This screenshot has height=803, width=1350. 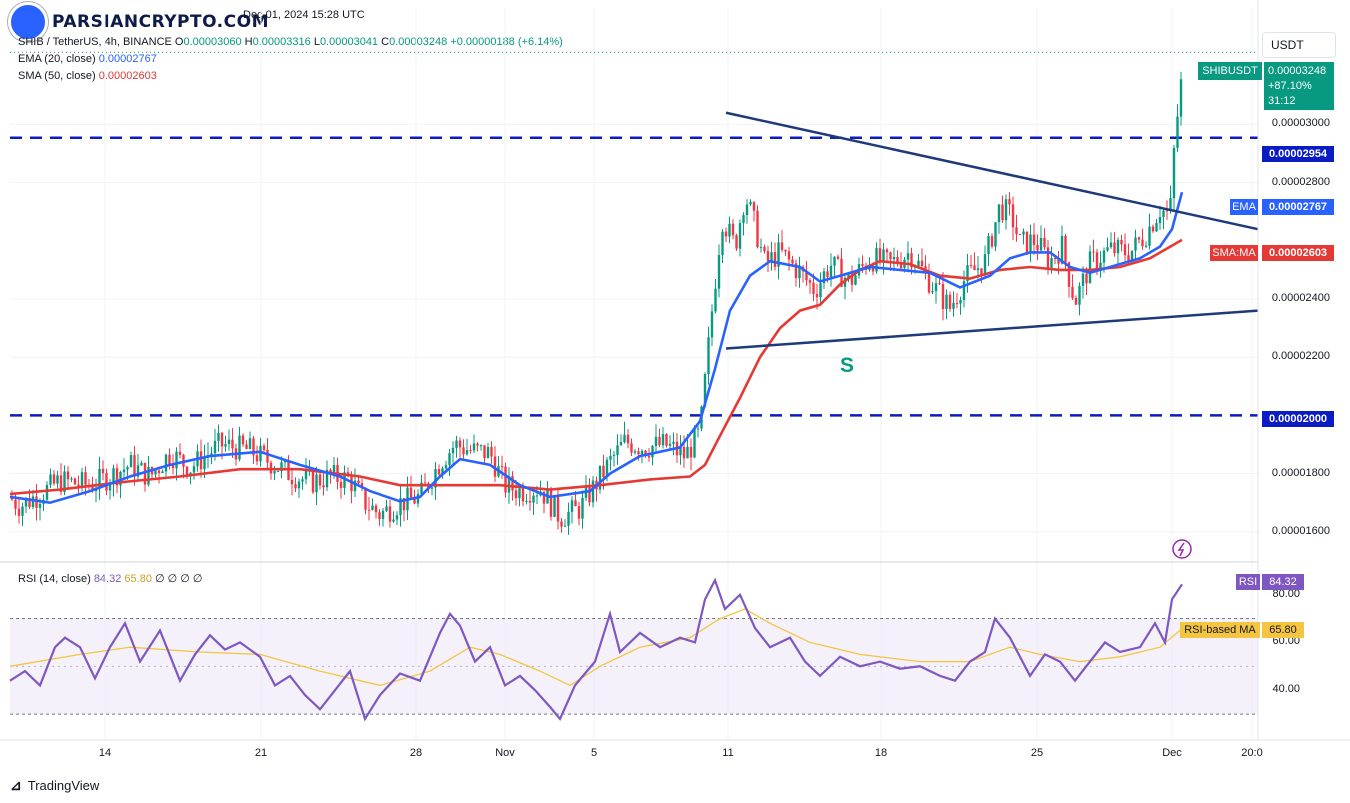 What do you see at coordinates (110, 579) in the screenshot?
I see `rsi-legend: RSI (14, close) 84.32 65.80 ∅ ∅ ∅ ∅` at bounding box center [110, 579].